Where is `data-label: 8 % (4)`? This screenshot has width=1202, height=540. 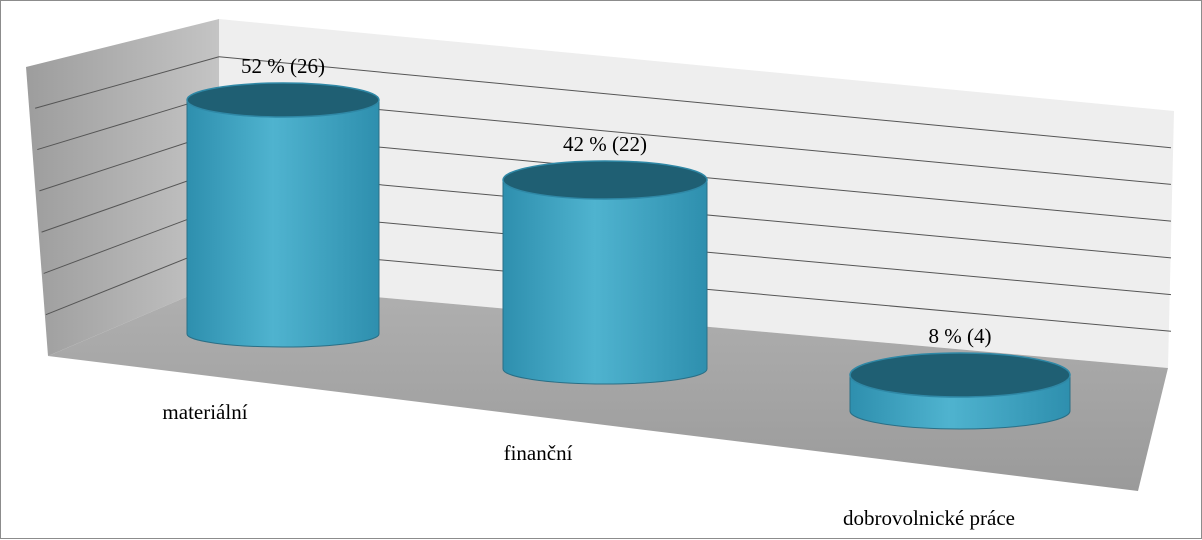
data-label: 8 % (4) is located at coordinates (960, 336).